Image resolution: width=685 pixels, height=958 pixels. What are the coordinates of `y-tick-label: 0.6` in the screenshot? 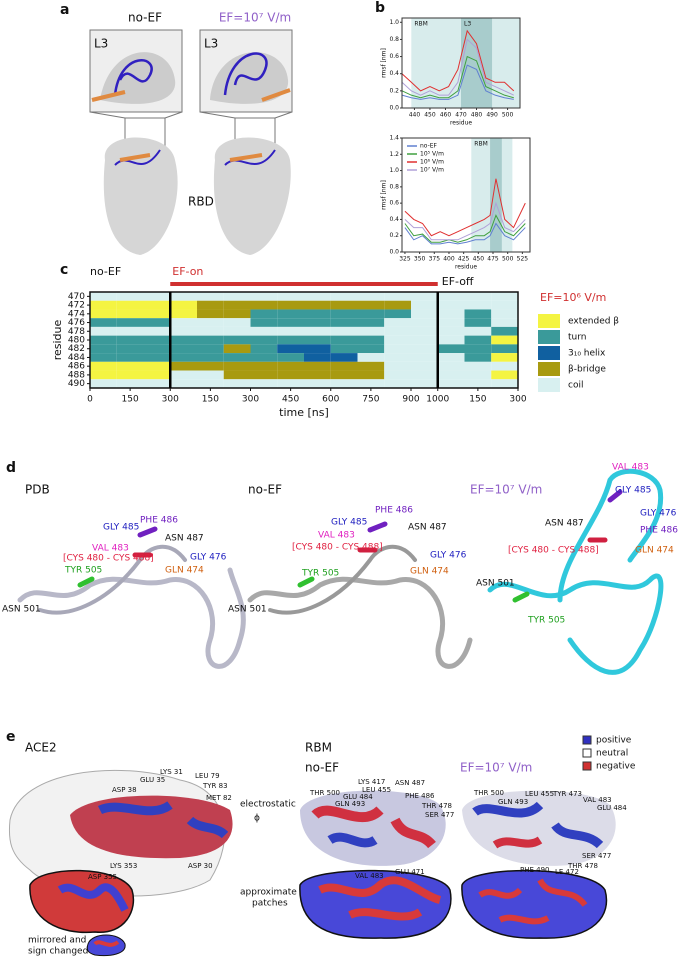 It's located at (394, 56).